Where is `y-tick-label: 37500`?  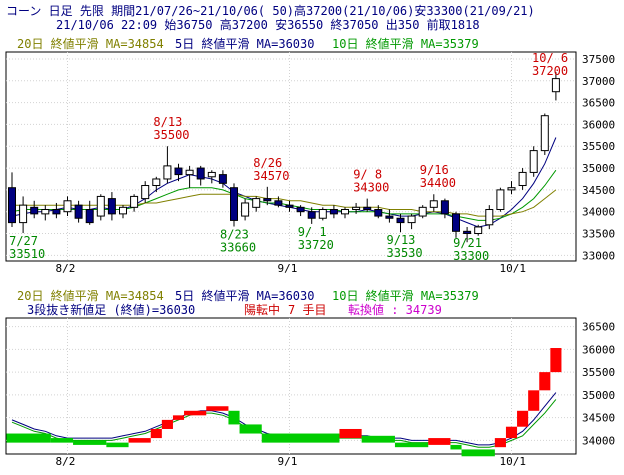 y-tick-label: 37500 is located at coordinates (598, 59).